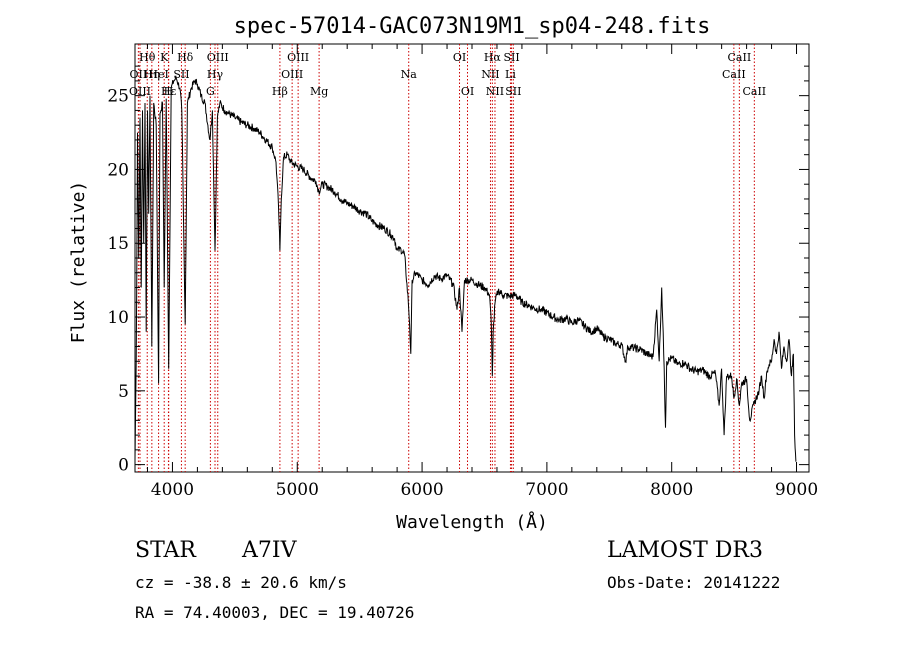  Describe the element at coordinates (165, 550) in the screenshot. I see `object-class: STAR` at that location.